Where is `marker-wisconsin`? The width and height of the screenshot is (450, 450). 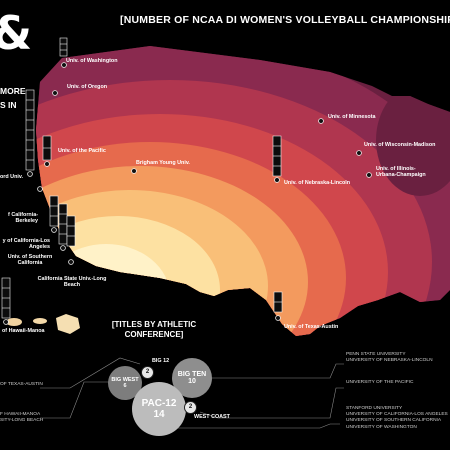 marker-wisconsin is located at coordinates (359, 153).